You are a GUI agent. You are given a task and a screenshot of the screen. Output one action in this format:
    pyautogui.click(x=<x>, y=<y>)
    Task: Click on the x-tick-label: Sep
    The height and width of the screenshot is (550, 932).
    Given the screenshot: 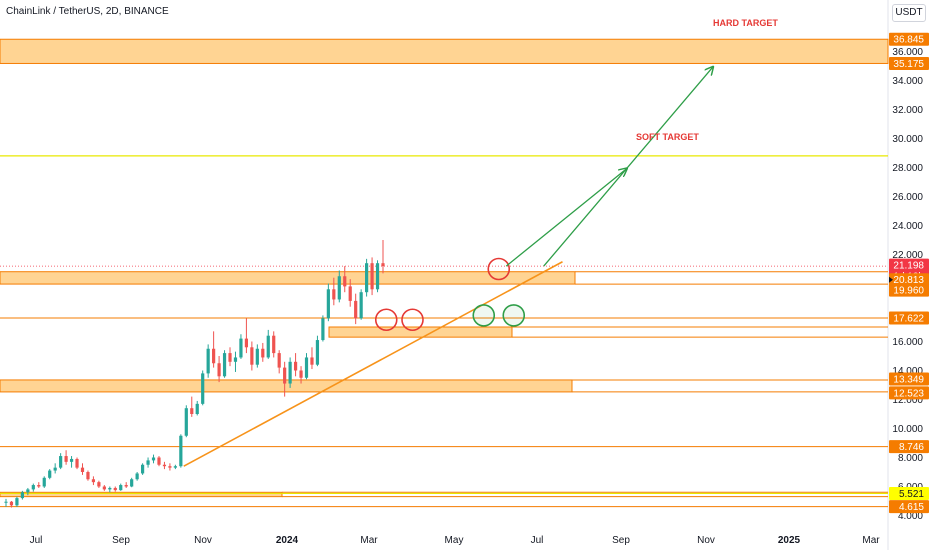 What is the action you would take?
    pyautogui.click(x=621, y=540)
    